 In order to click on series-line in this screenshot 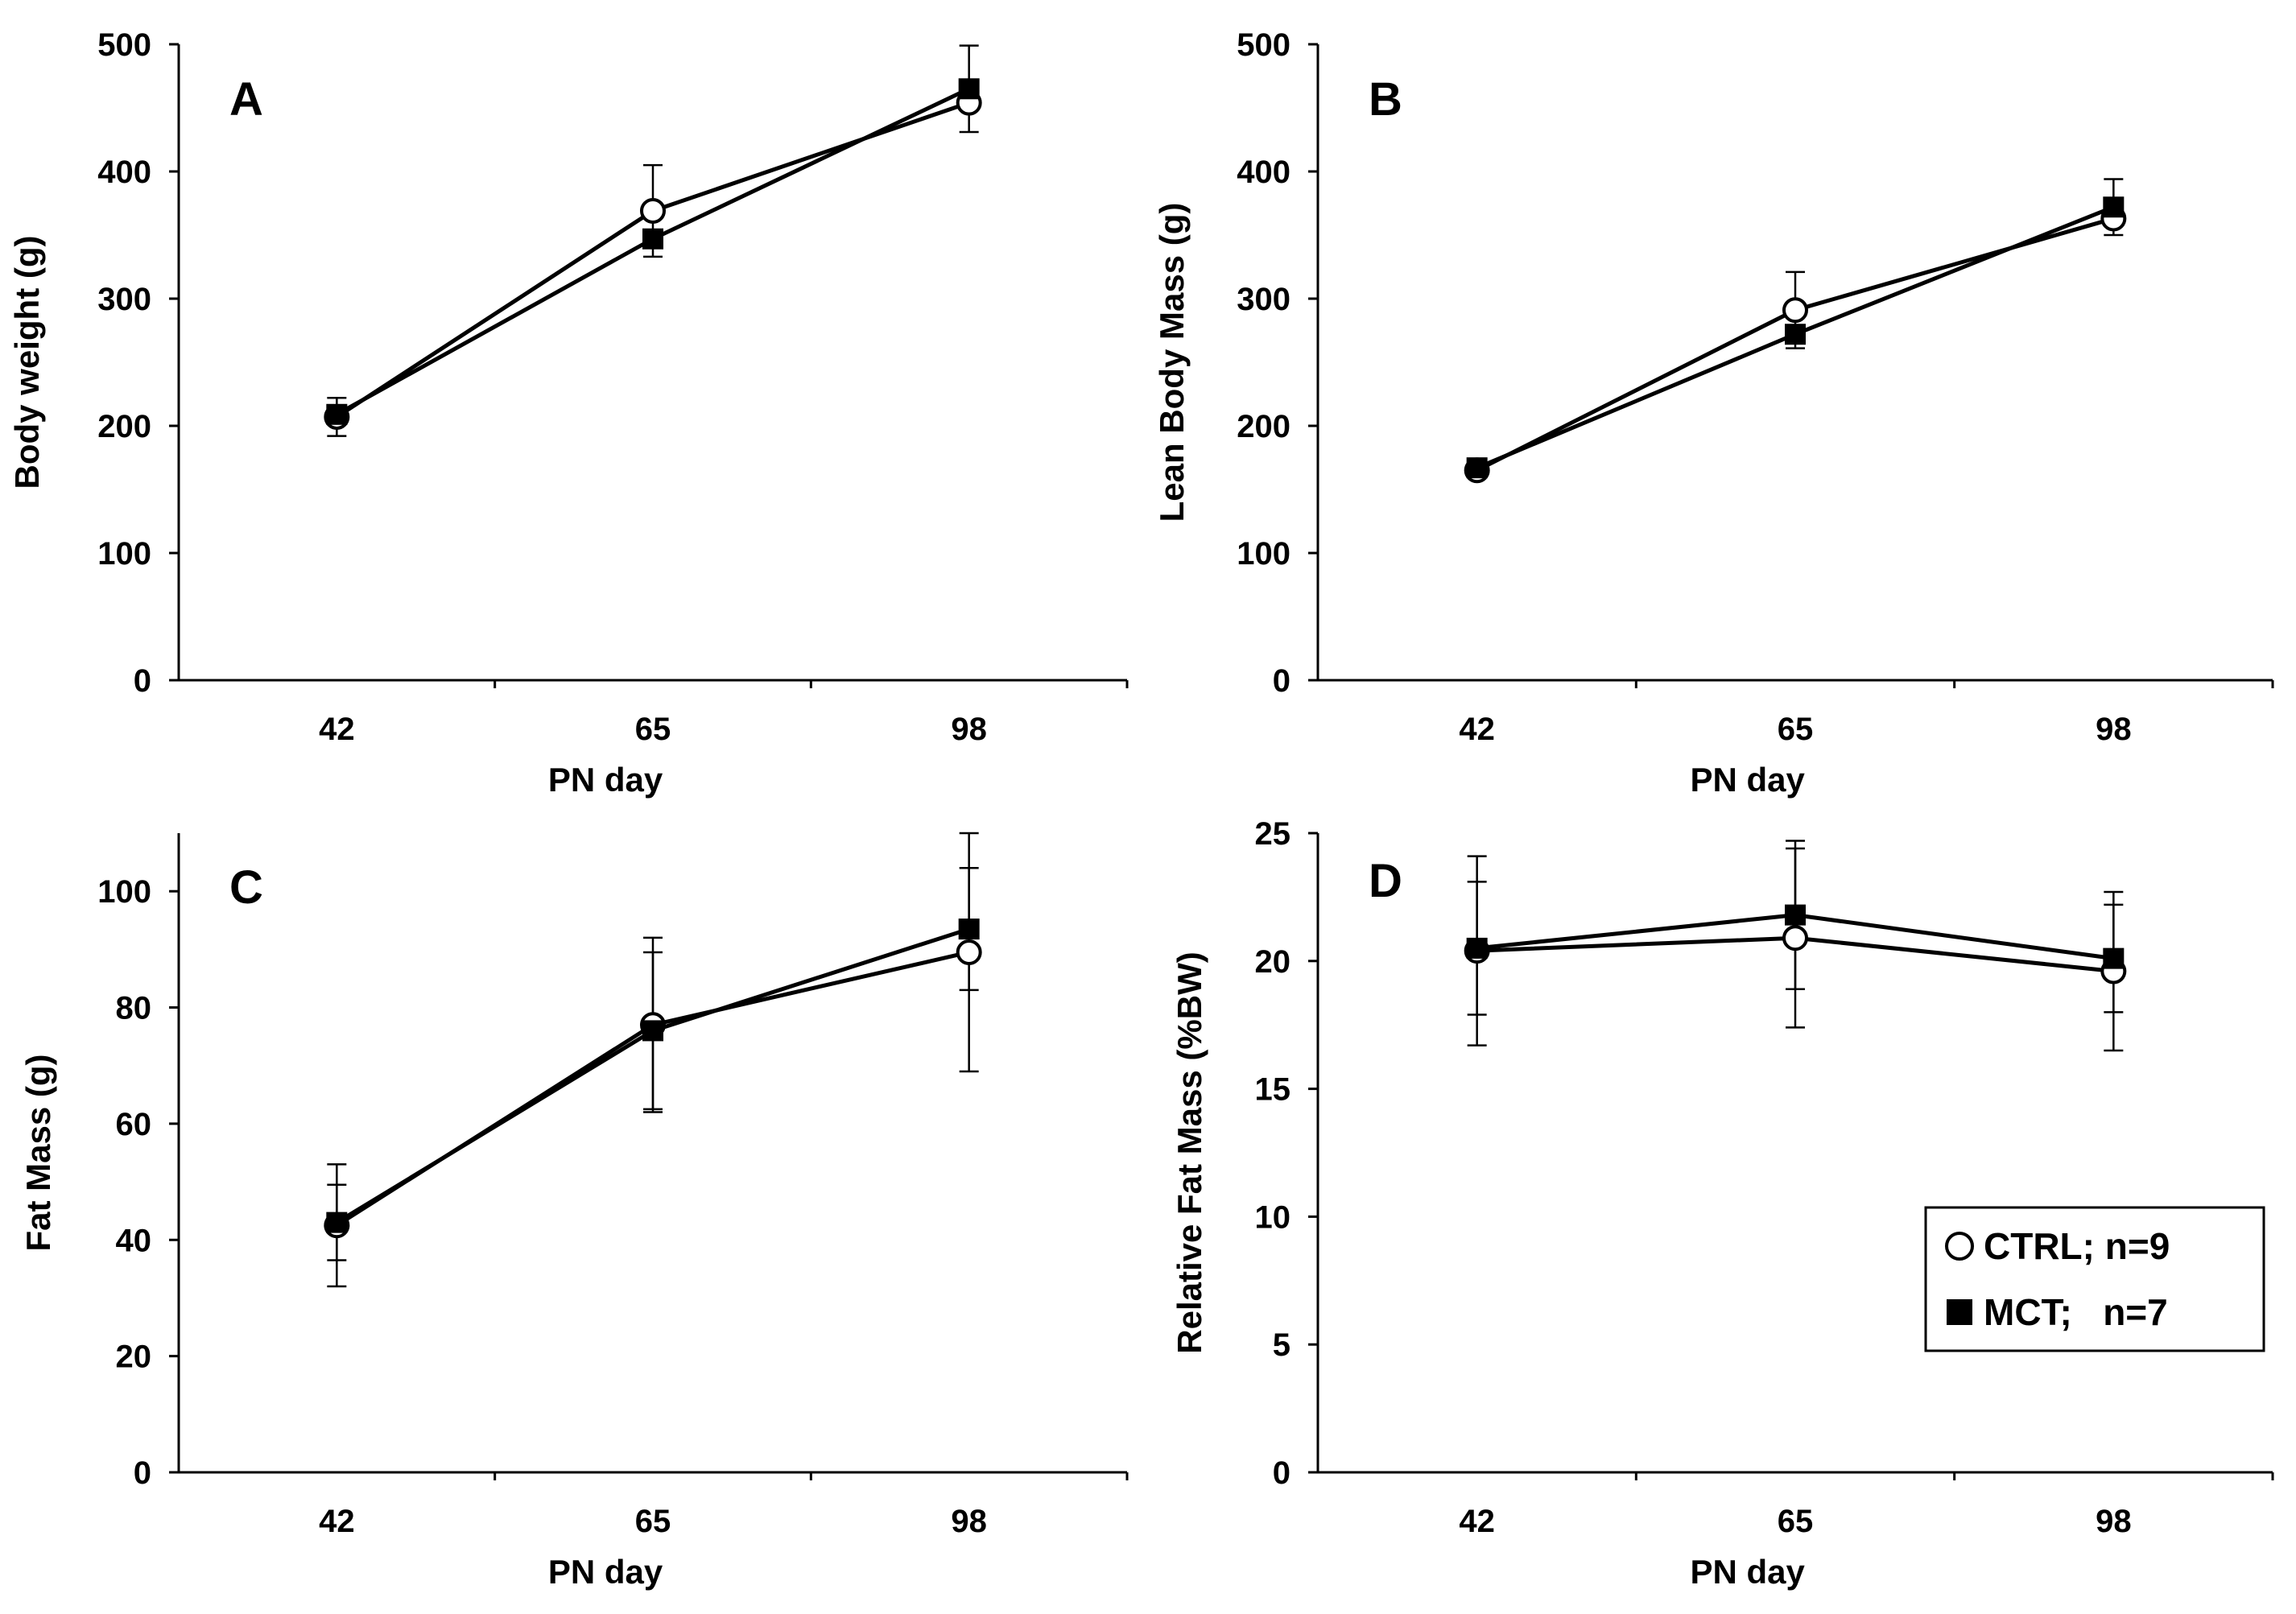, I will do `click(652, 260)`.